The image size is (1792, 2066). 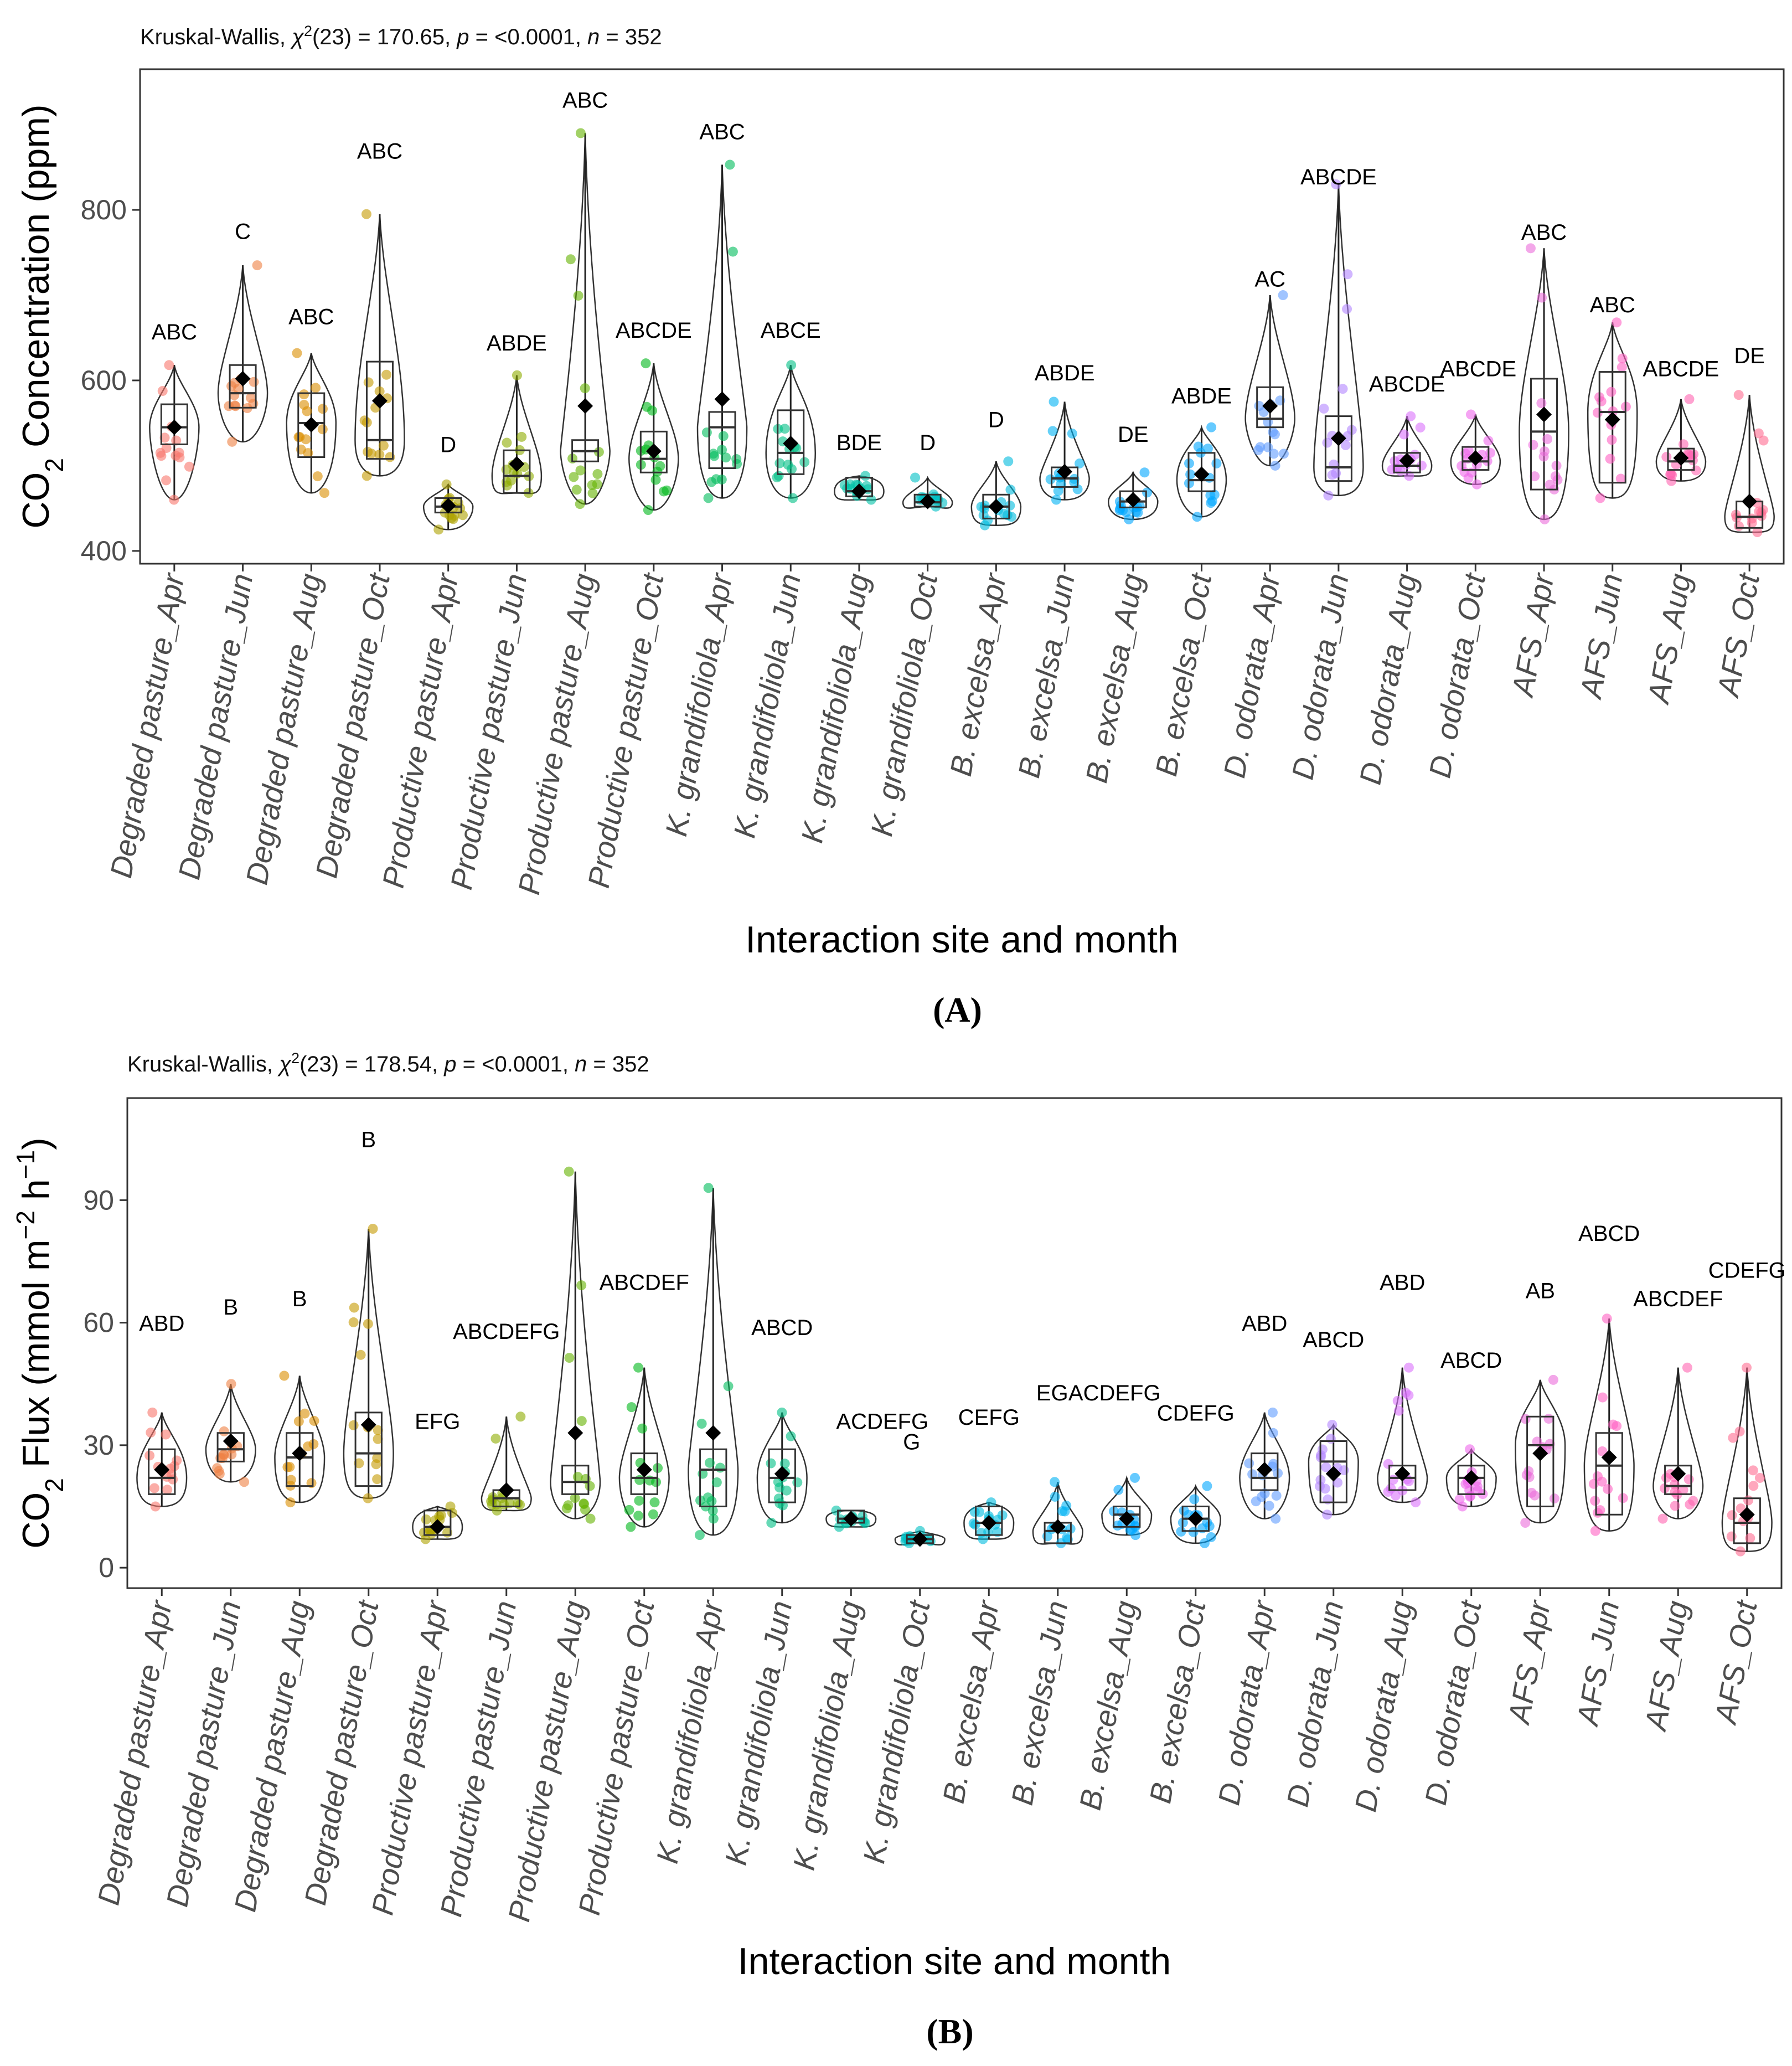 What do you see at coordinates (517, 343) in the screenshot?
I see `significance-letter: ABDE` at bounding box center [517, 343].